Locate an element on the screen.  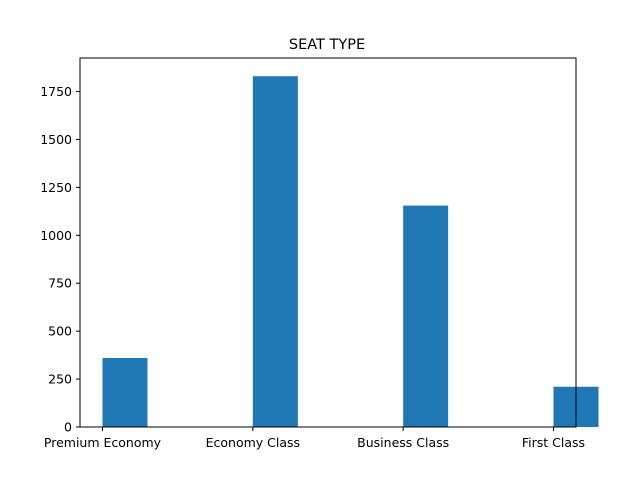
y-tick-label: 1000 is located at coordinates (56, 235).